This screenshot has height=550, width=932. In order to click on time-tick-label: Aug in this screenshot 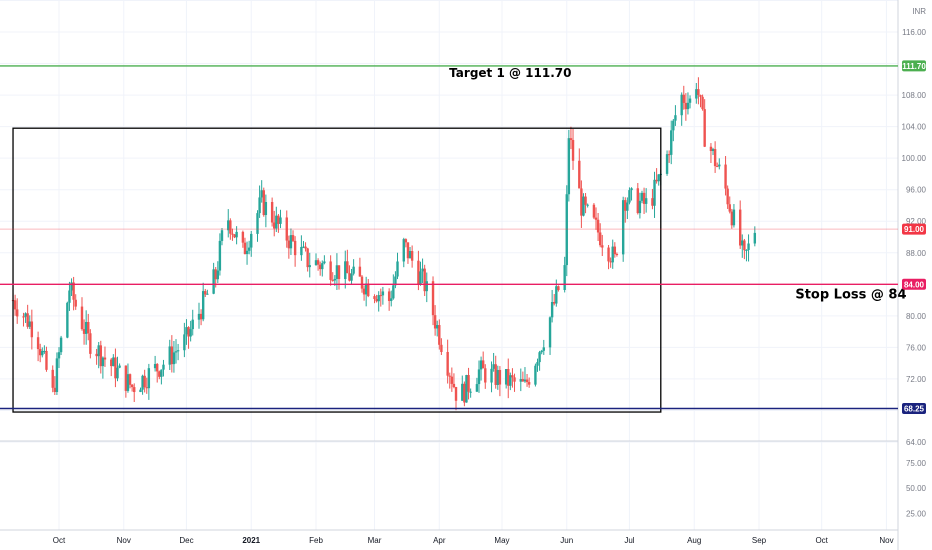, I will do `click(694, 540)`.